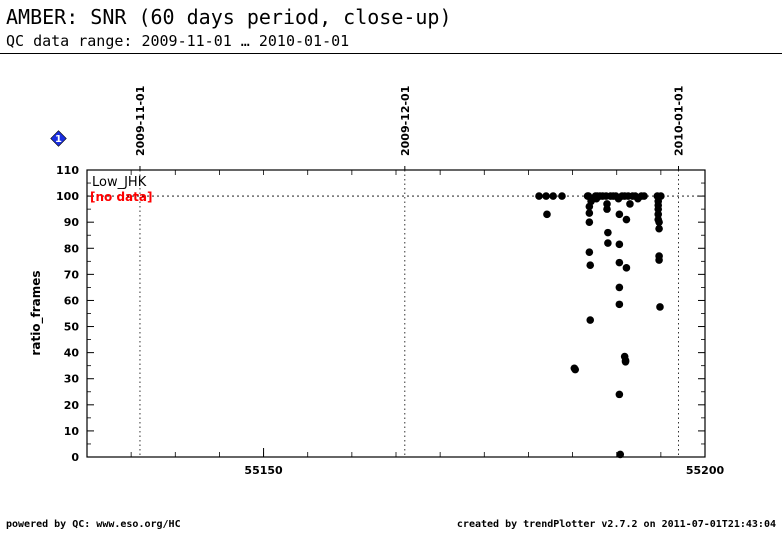 The width and height of the screenshot is (782, 542). I want to click on data-points, so click(600, 325).